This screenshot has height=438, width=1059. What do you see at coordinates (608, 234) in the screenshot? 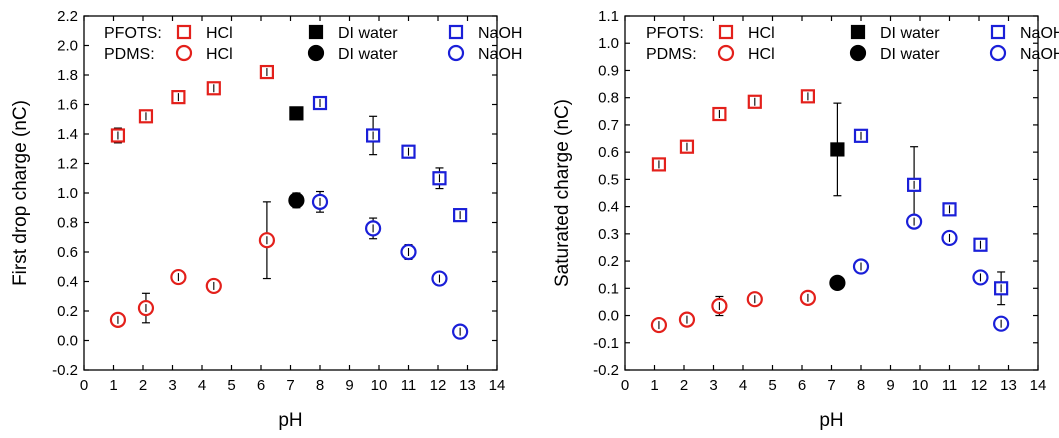
I see `y-tick-label: 0.3` at bounding box center [608, 234].